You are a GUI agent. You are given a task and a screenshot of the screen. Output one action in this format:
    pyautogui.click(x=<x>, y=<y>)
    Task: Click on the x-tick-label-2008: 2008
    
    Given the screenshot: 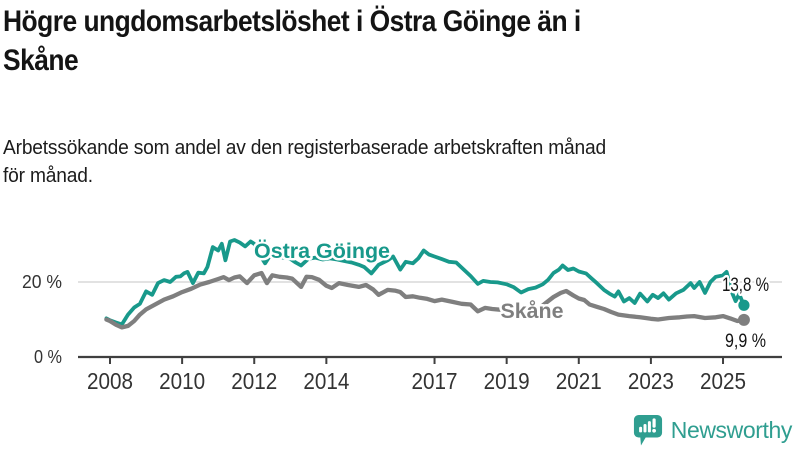 What is the action you would take?
    pyautogui.click(x=110, y=381)
    